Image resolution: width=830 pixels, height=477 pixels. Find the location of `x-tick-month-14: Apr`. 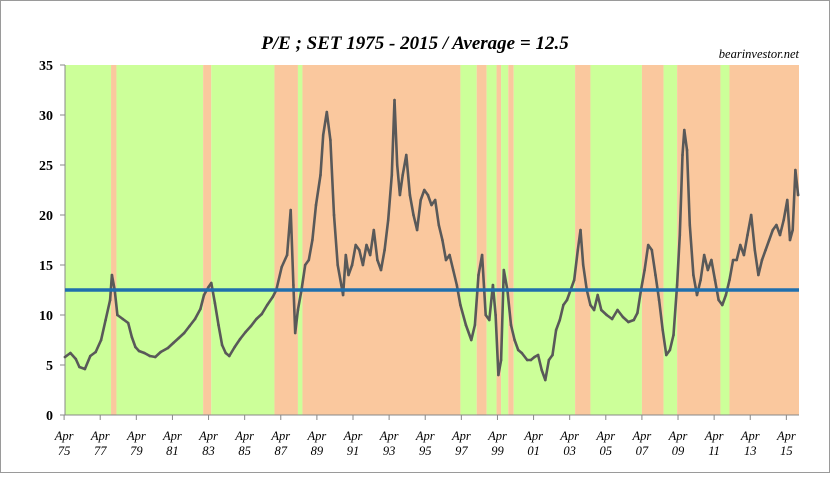

x-tick-month-14: Apr is located at coordinates (569, 436).